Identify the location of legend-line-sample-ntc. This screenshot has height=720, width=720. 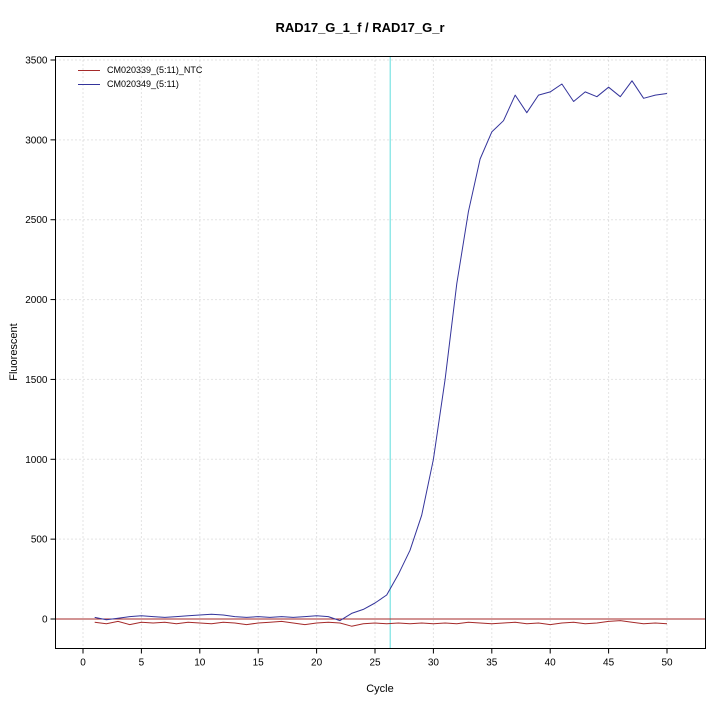
(89, 70).